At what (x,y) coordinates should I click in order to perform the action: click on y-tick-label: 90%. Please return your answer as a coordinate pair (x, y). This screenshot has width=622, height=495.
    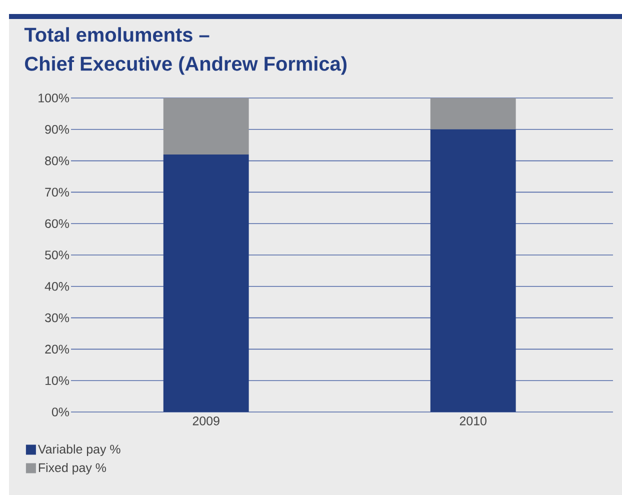
    Looking at the image, I should click on (57, 129).